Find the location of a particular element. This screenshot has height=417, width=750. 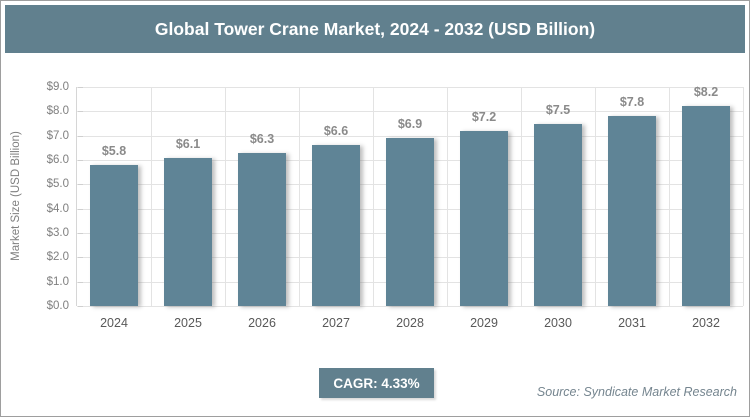

bar-value-label: $6.1 is located at coordinates (188, 143).